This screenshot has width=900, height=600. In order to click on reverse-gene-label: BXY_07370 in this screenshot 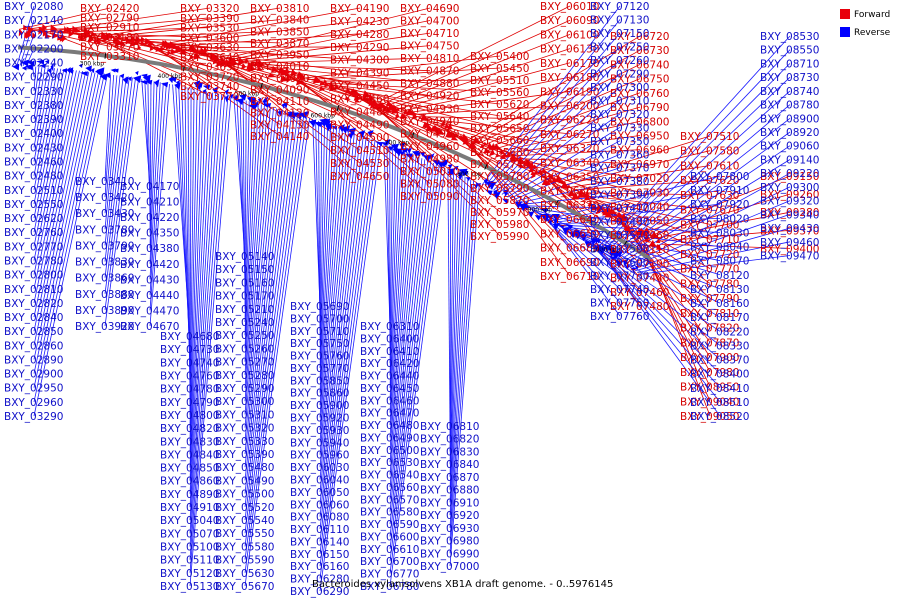, I will do `click(619, 169)`.